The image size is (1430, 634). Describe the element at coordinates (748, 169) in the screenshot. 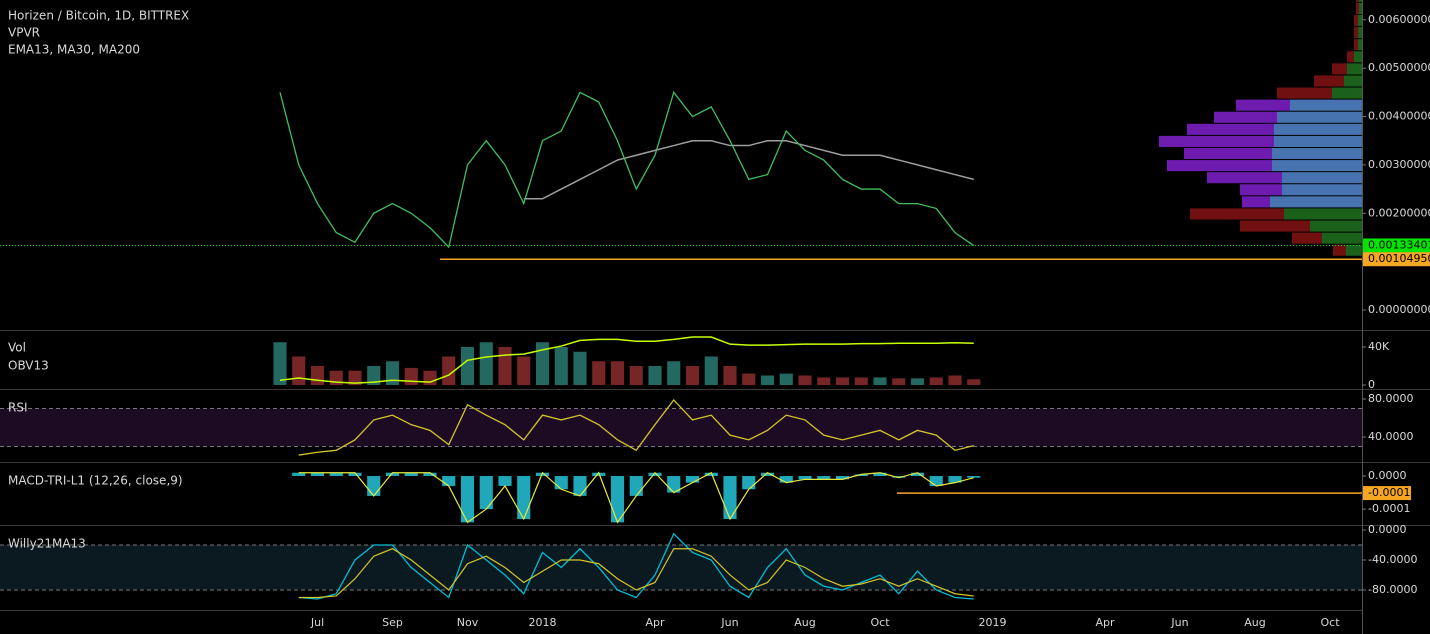

I see `line-ma200` at that location.